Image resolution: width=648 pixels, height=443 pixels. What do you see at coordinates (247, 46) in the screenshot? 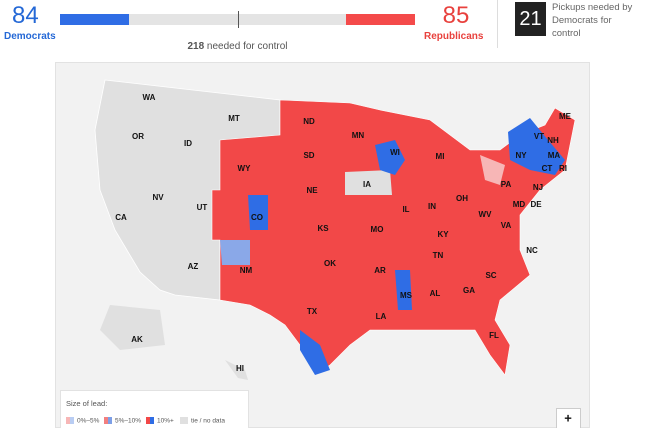
I see `control-text: needed for control` at bounding box center [247, 46].